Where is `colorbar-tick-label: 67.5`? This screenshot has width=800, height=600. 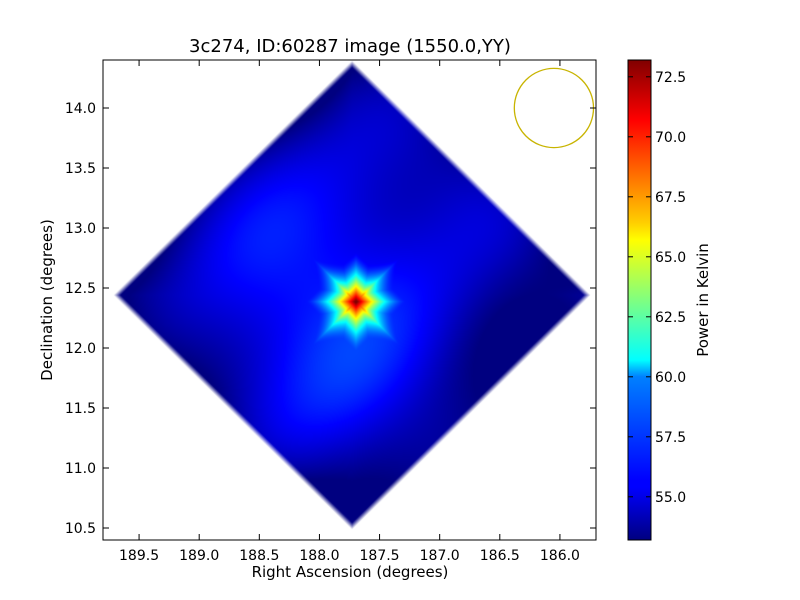
colorbar-tick-label: 67.5 is located at coordinates (670, 198).